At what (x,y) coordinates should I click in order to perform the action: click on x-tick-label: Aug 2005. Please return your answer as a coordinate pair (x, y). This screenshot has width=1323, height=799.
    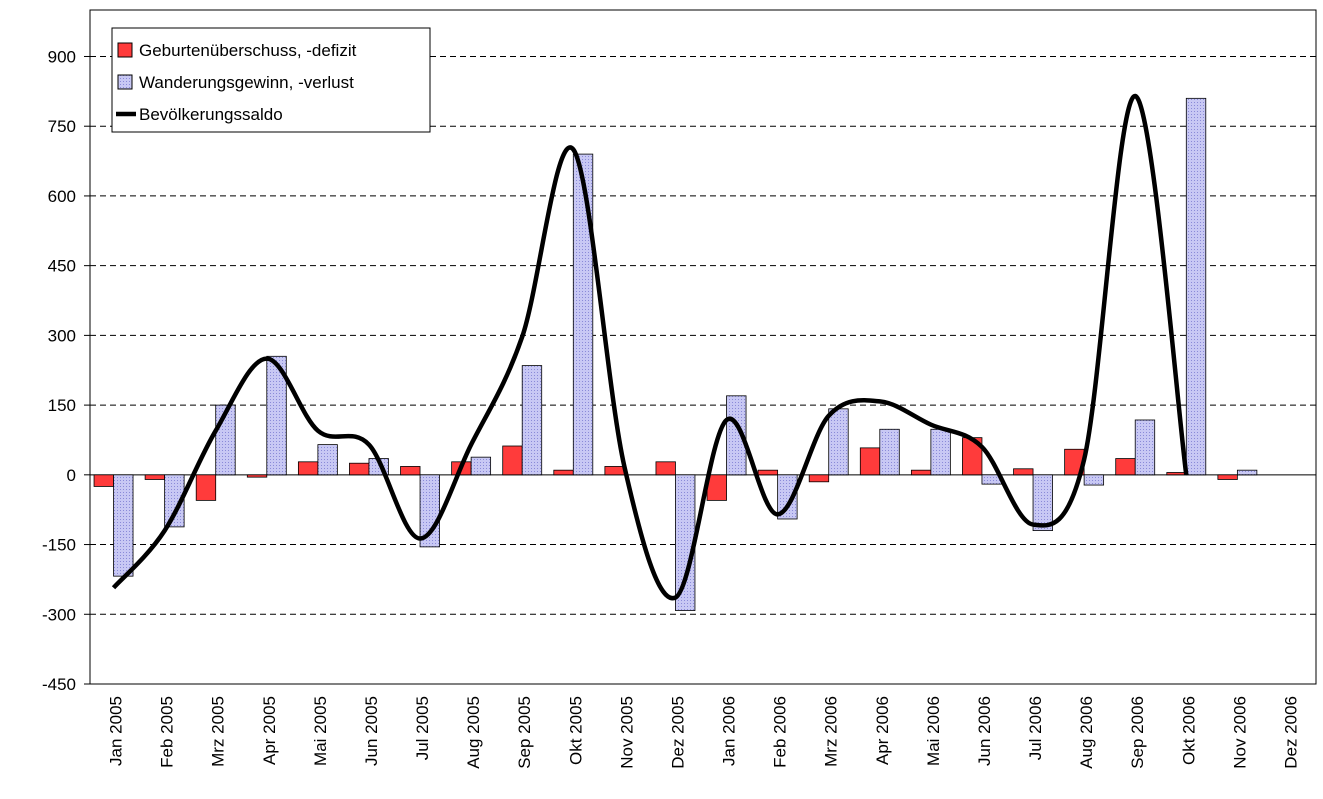
    Looking at the image, I should click on (473, 732).